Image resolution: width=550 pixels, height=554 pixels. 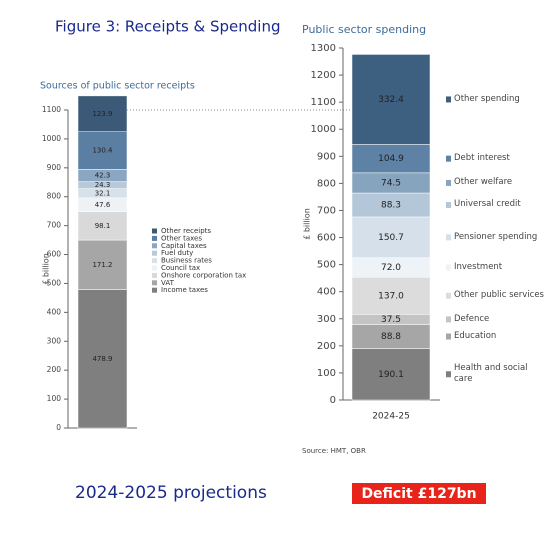 I want to click on value-label: 123.9, so click(x=102, y=114).